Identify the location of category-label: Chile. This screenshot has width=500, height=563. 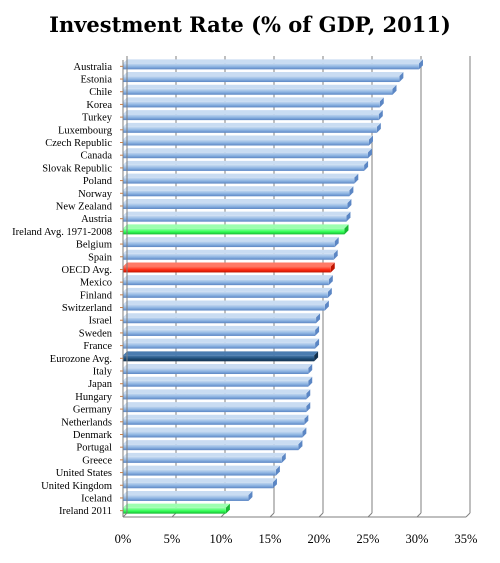
(100, 92).